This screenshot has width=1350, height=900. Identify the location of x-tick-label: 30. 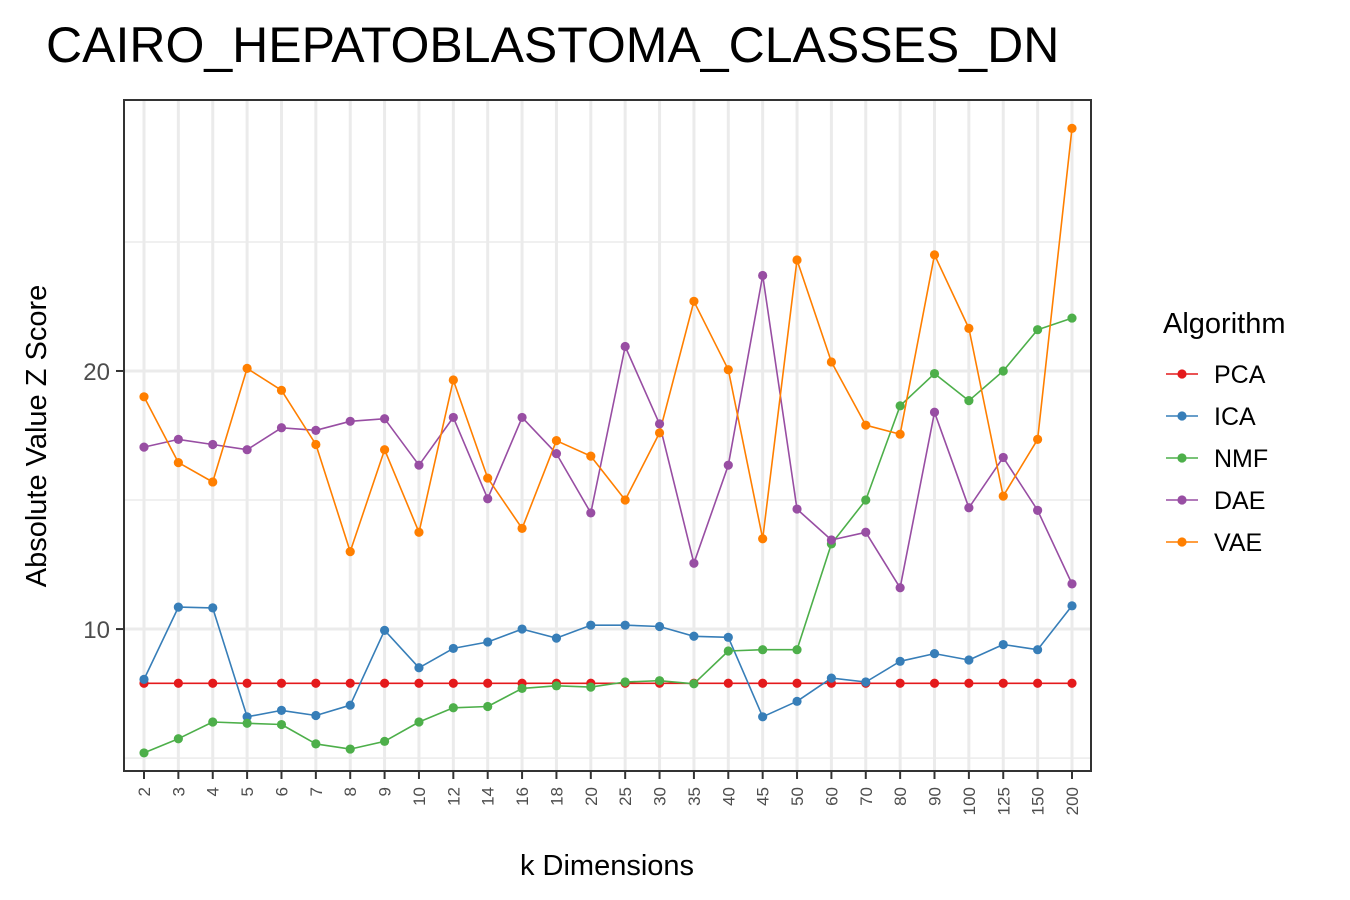
(660, 796).